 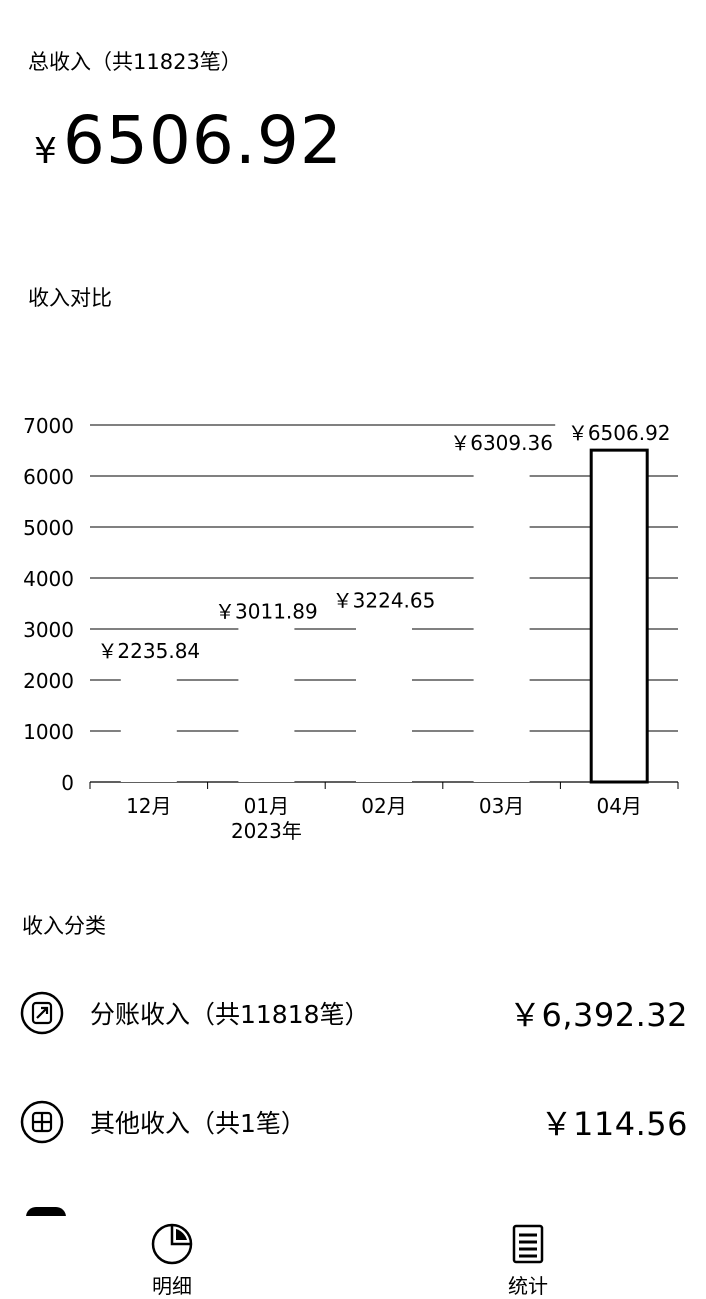 I want to click on y-tick-label: 6000, so click(x=48, y=477).